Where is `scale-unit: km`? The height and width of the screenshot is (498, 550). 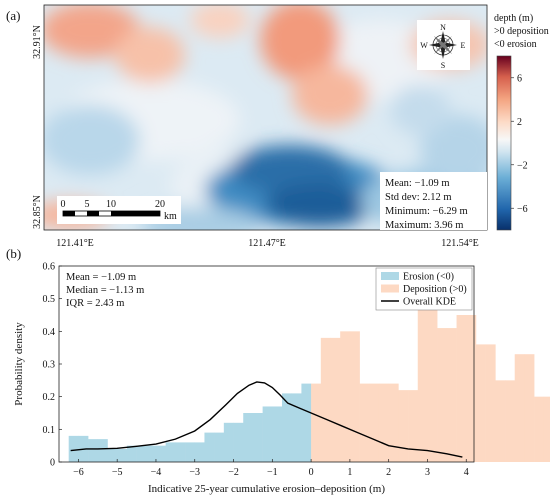
scale-unit: km is located at coordinates (170, 216).